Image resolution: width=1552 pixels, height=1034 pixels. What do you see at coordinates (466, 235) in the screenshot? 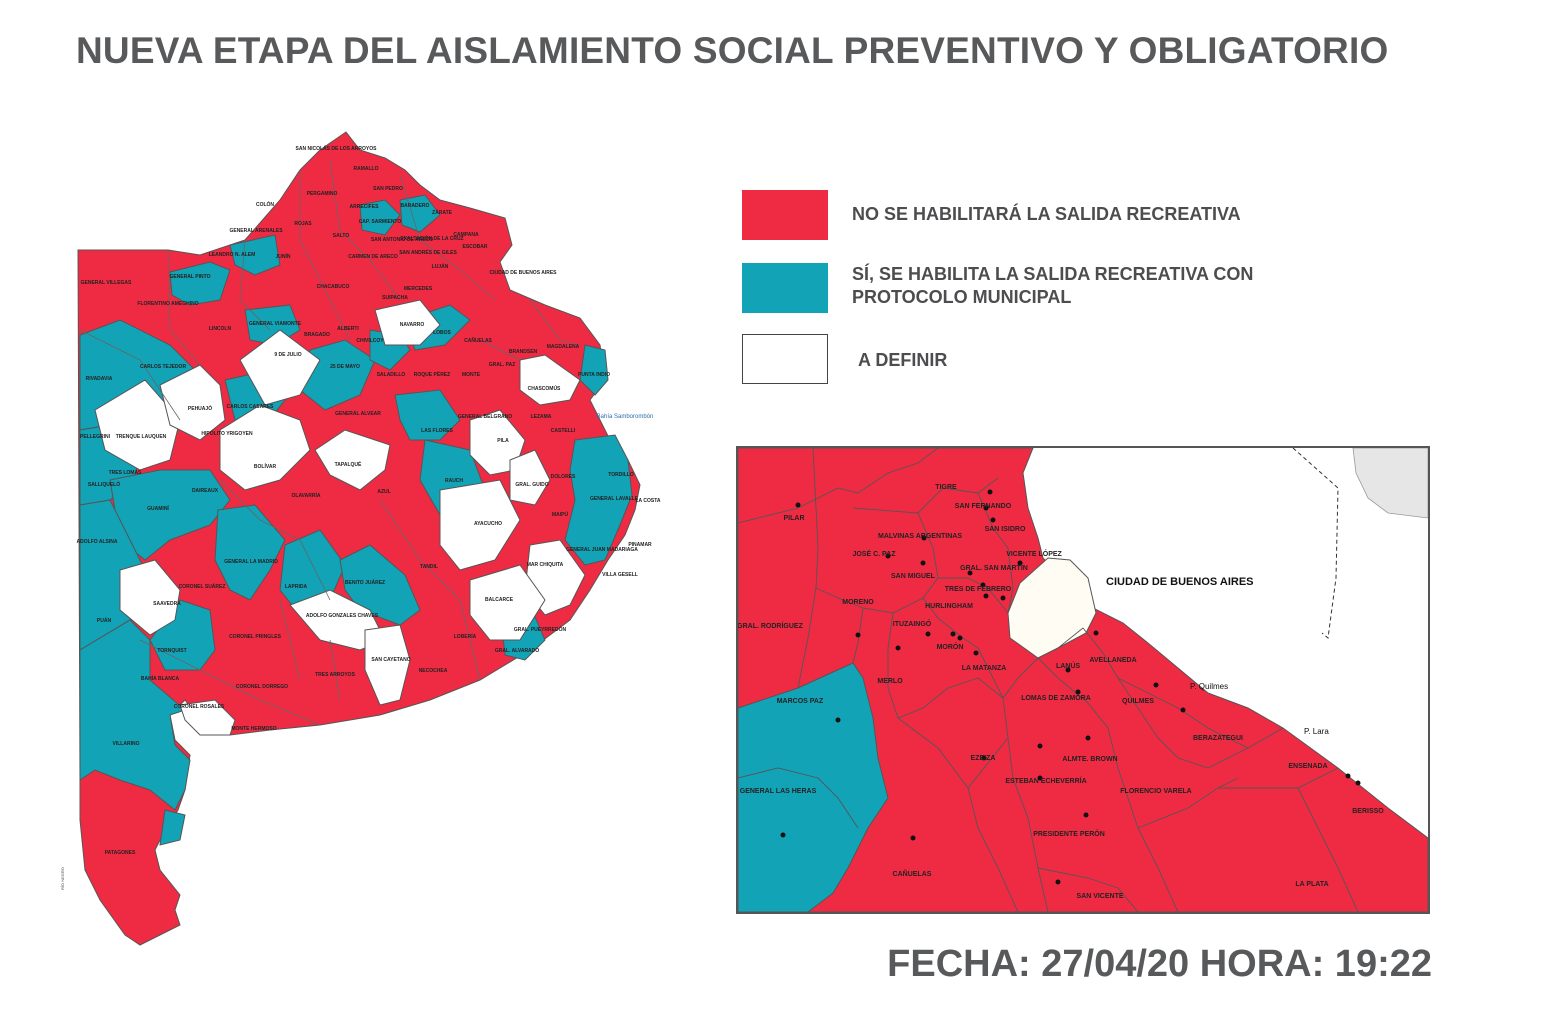
I see `label-campana: CAMPANA` at bounding box center [466, 235].